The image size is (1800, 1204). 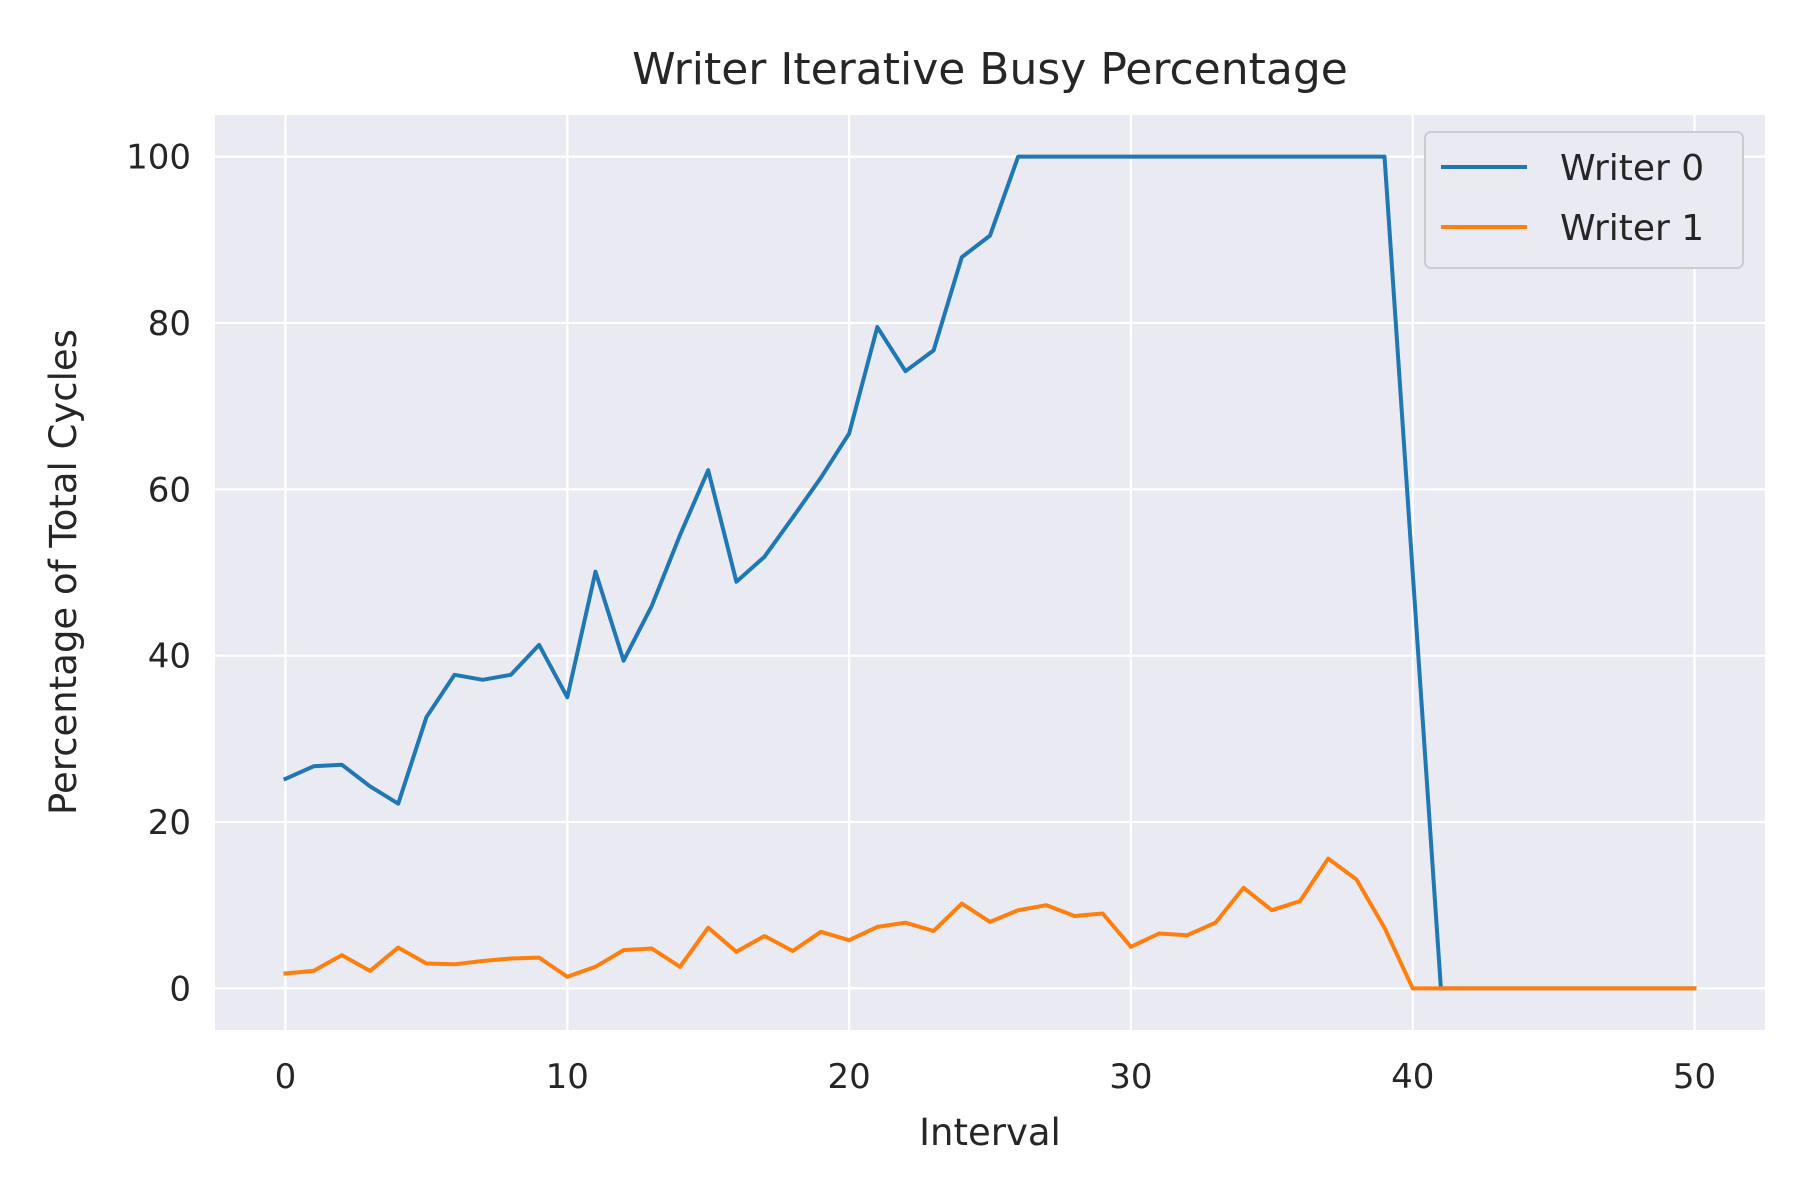 I want to click on y-axis-label: Percentage of Total Cycles, so click(x=63, y=572).